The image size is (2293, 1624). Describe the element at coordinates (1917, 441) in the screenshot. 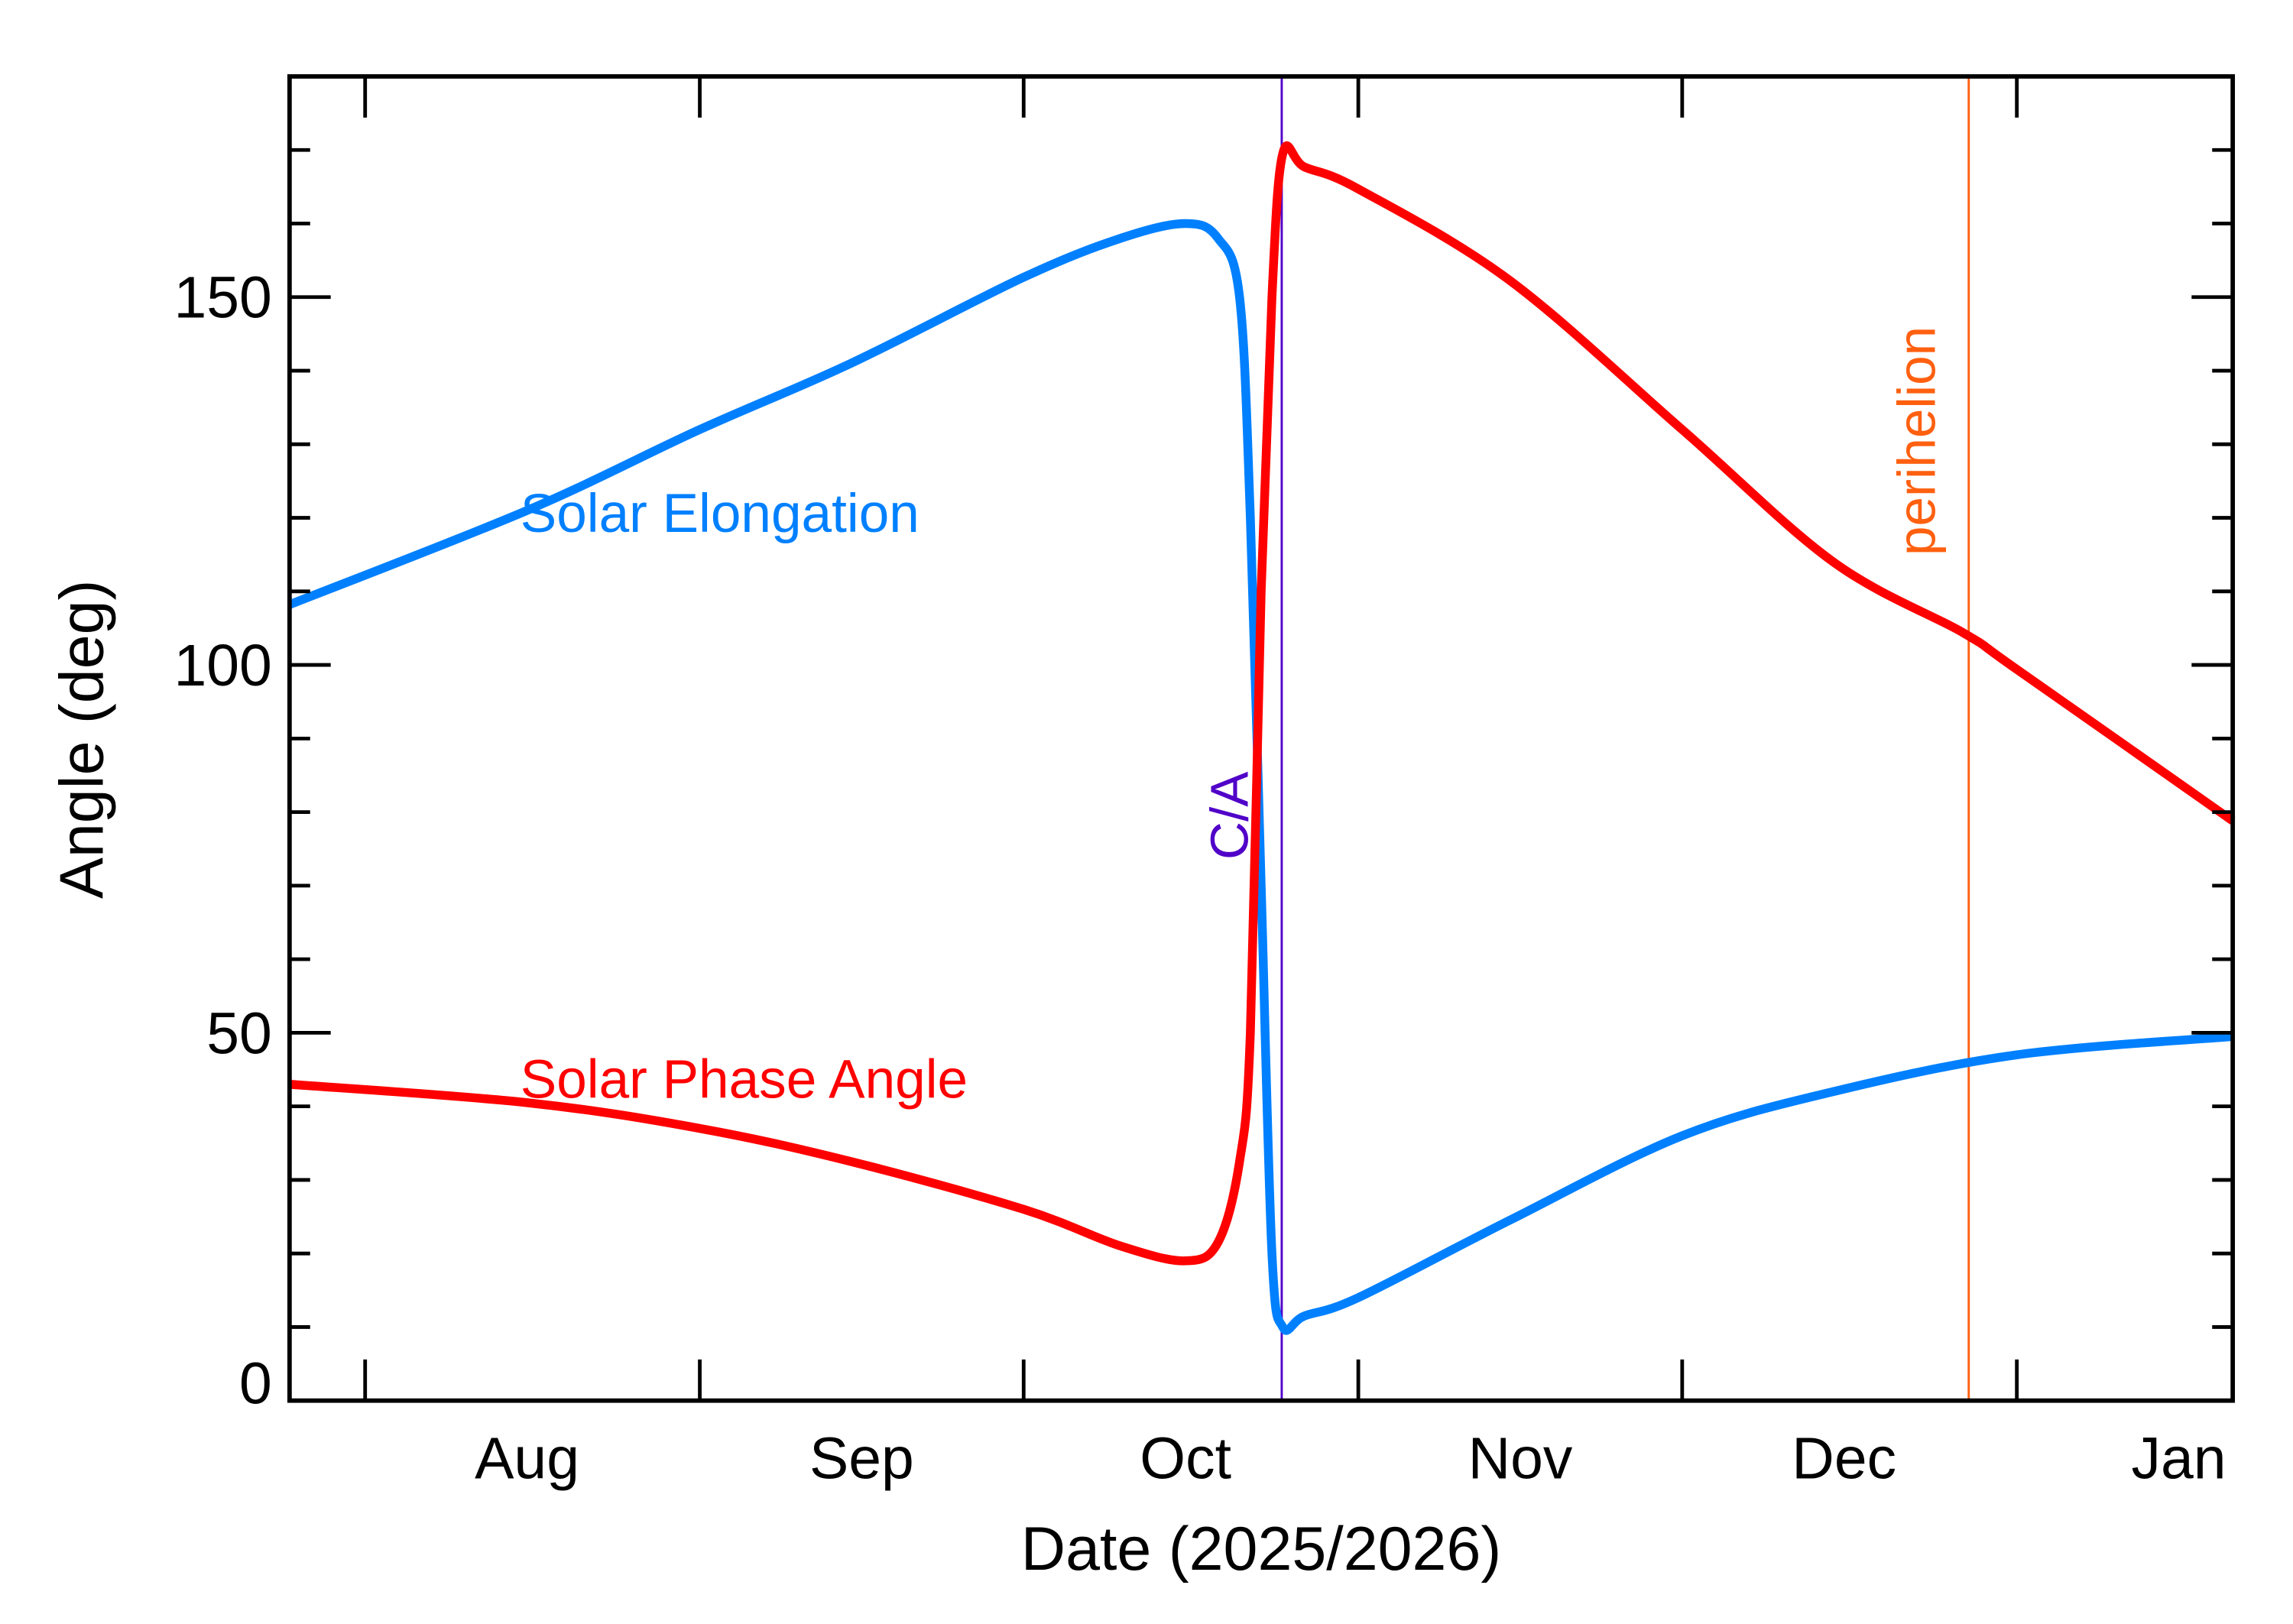

I see `marker-label: perihelion` at that location.